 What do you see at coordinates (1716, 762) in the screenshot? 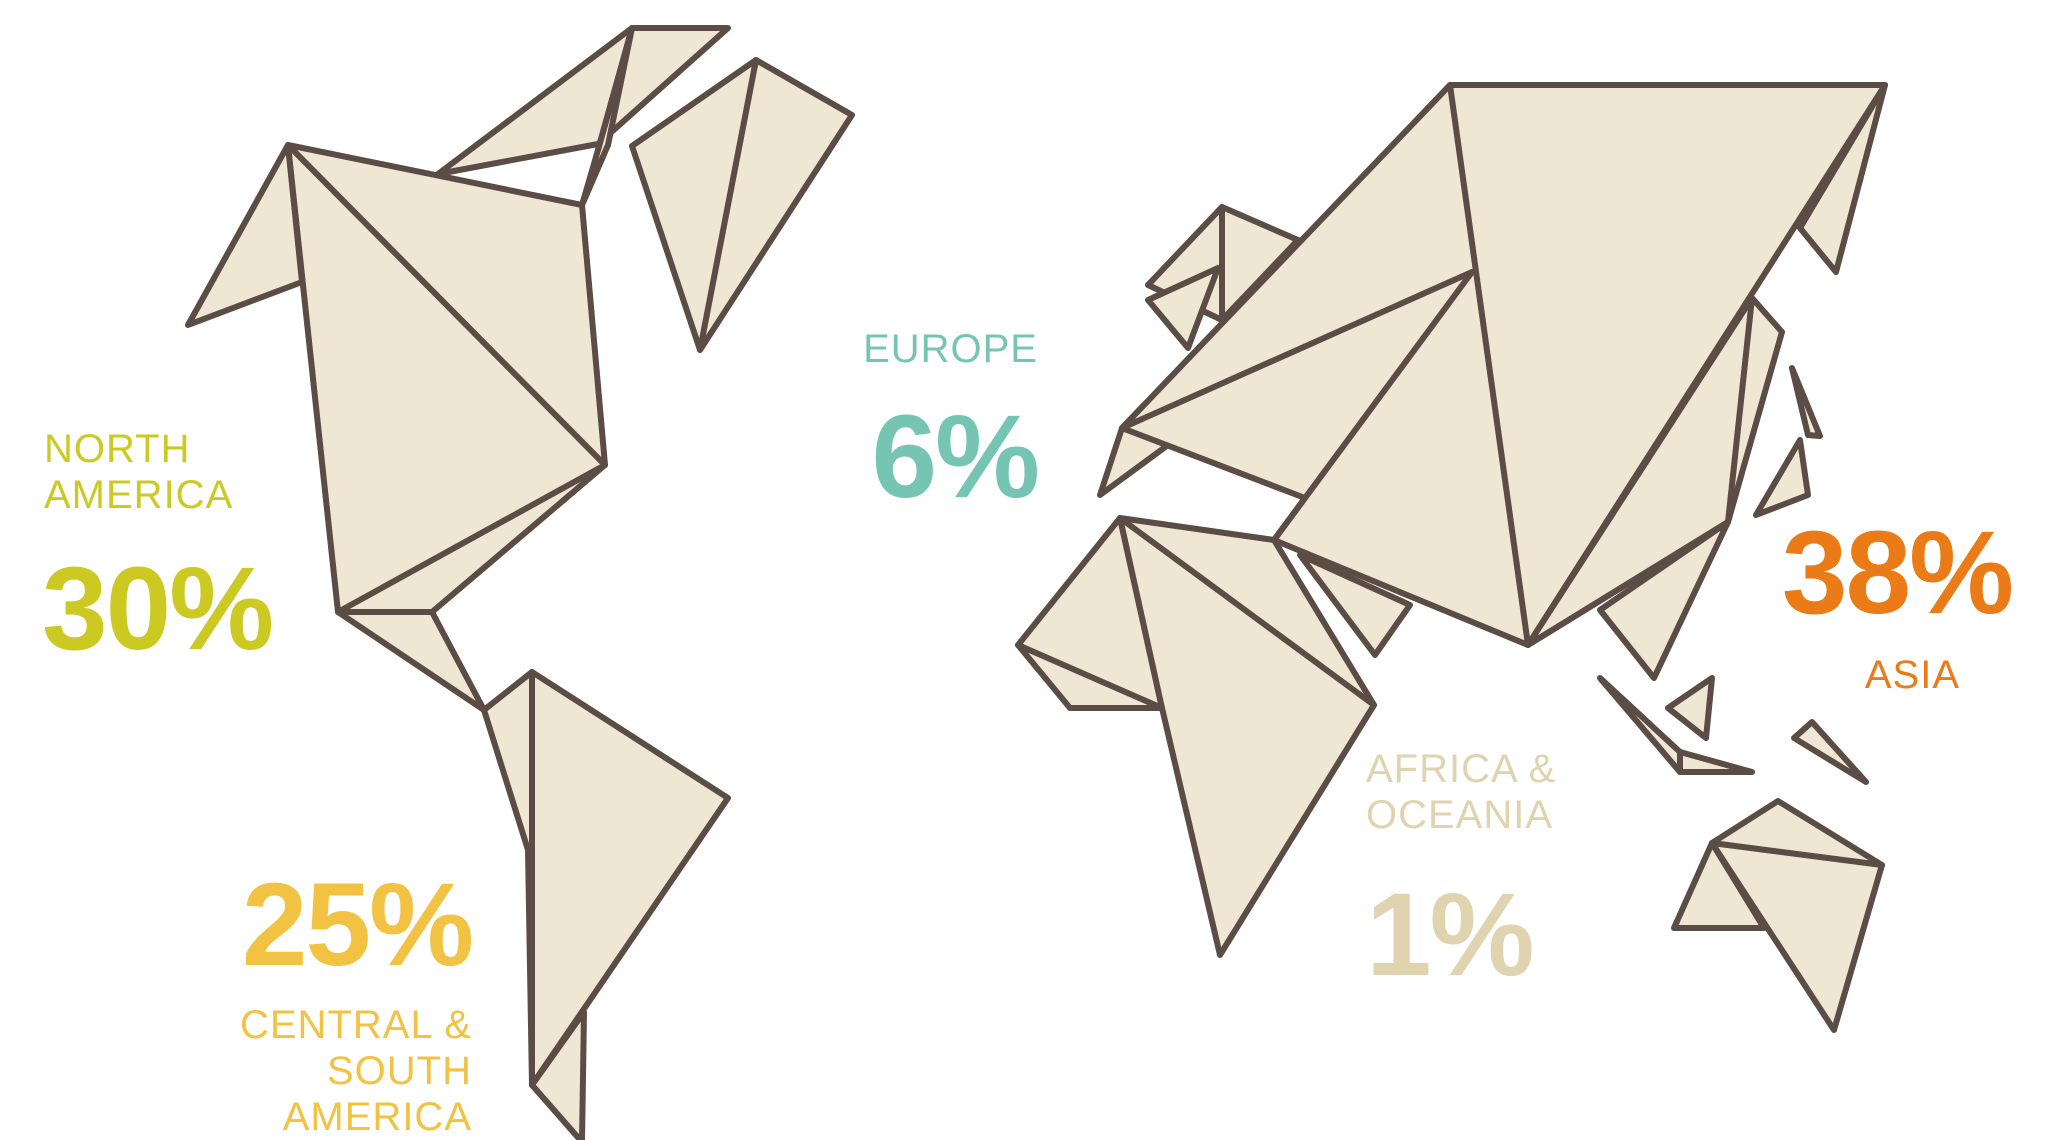
I see `java-shape` at bounding box center [1716, 762].